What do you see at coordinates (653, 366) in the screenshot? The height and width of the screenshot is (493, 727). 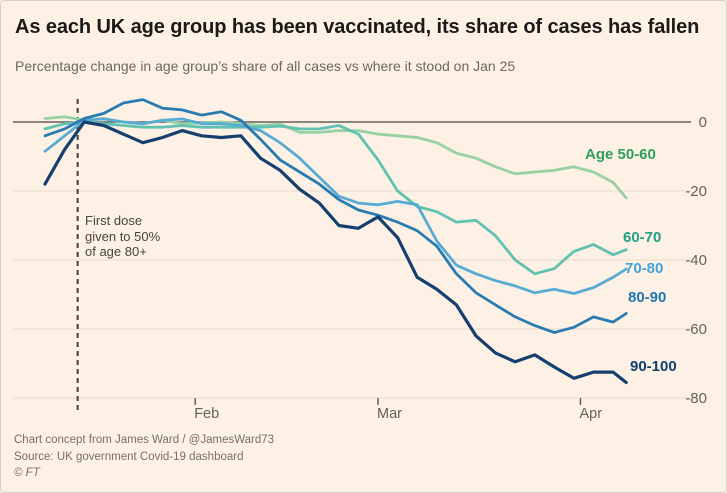 I see `series-label-90-100: 90-100` at bounding box center [653, 366].